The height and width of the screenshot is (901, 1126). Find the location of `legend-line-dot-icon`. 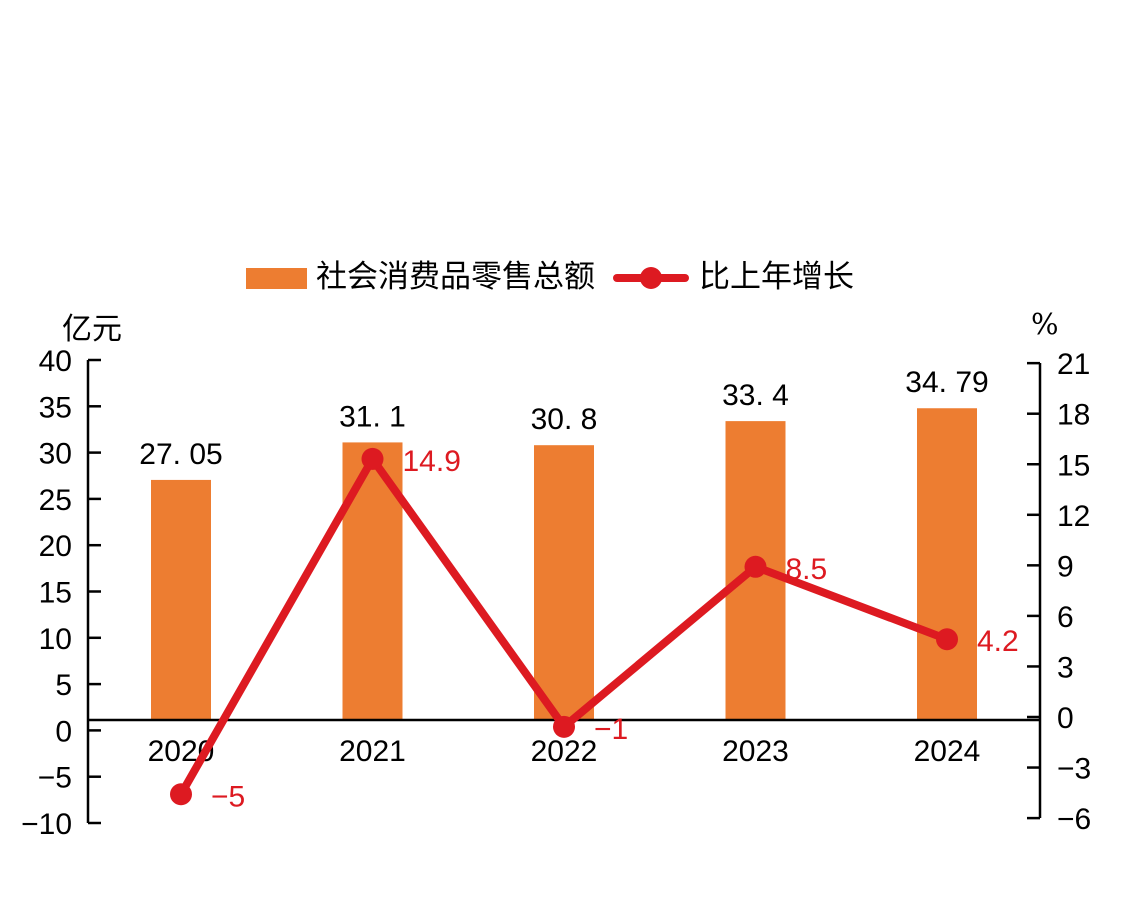

legend-line-dot-icon is located at coordinates (651, 278).